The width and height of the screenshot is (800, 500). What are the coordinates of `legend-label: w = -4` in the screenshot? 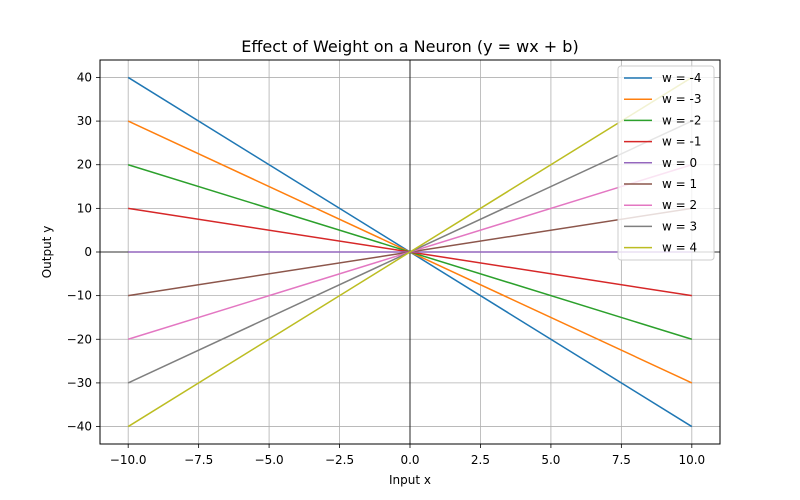 It's located at (681, 78).